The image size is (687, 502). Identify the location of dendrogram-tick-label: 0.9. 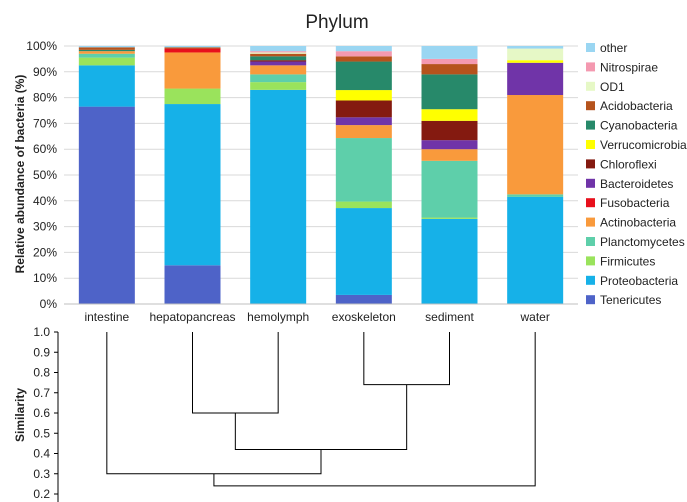
(41, 352).